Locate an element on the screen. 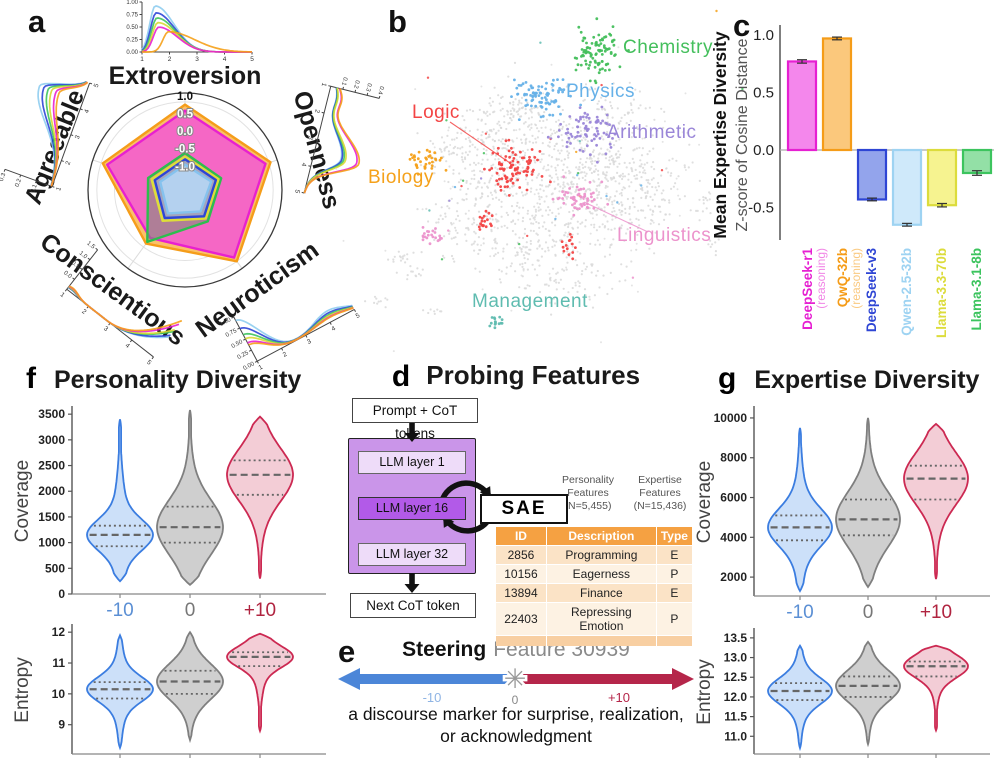  svg-text: 11 is located at coordinates (58, 663).